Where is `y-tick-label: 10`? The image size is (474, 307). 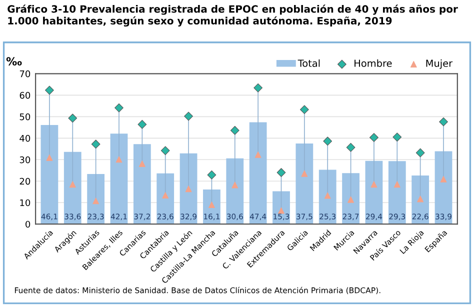
y-tick-label: 10 is located at coordinates (25, 202).